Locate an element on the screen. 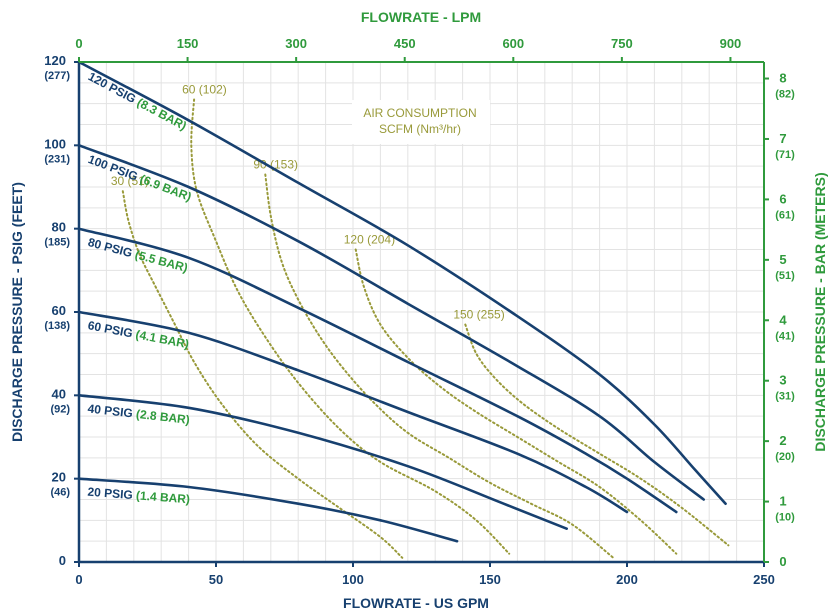  y-tick-sublabel: (231) is located at coordinates (57, 159).